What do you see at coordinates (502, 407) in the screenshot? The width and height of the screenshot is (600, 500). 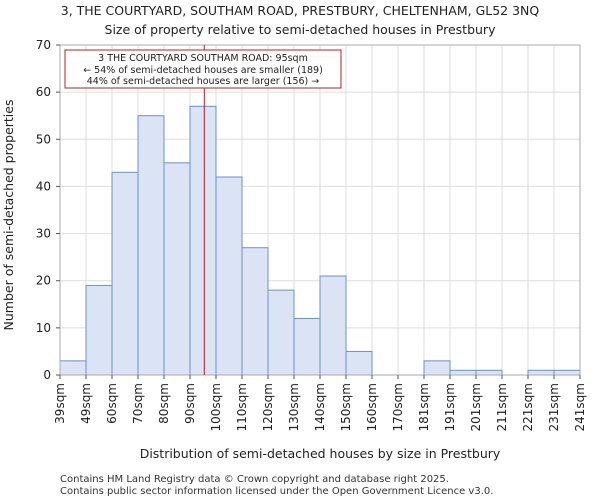 I see `x-tick-label: 211sqm` at bounding box center [502, 407].